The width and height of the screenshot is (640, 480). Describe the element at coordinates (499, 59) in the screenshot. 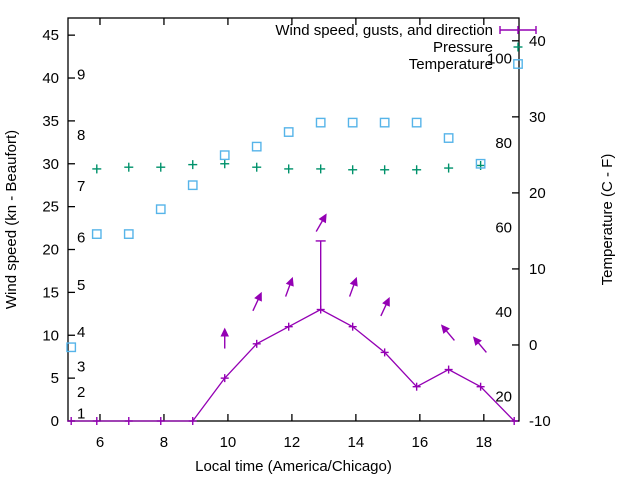

I see `fahrenheit-label: 100` at that location.